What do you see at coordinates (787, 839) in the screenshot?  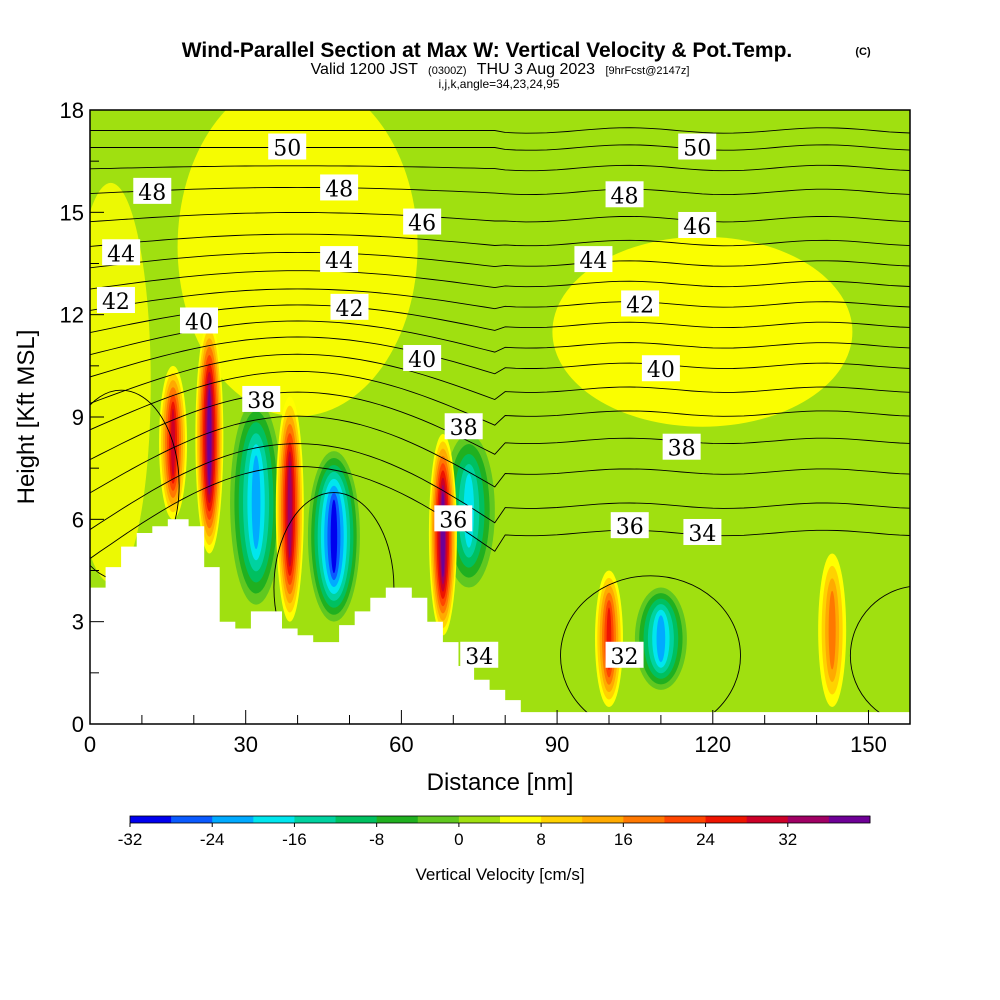 I see `colorbar-tick-label: 32` at bounding box center [787, 839].